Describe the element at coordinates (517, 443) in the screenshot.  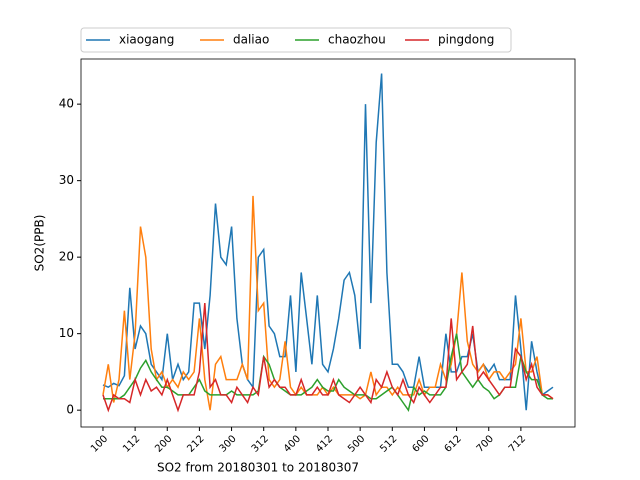
I see `x-tick-label: 712` at that location.